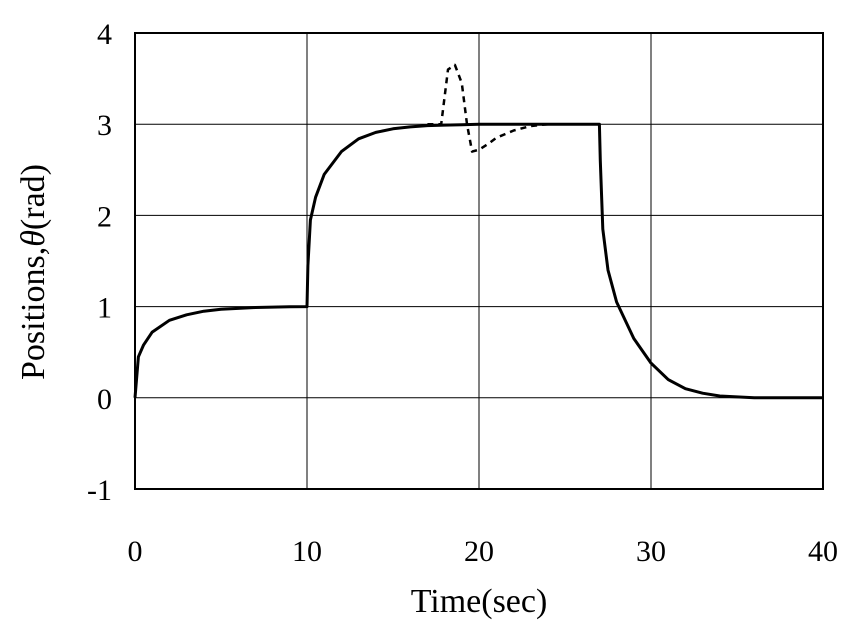  What do you see at coordinates (496, 108) in the screenshot?
I see `dashed-series-line` at bounding box center [496, 108].